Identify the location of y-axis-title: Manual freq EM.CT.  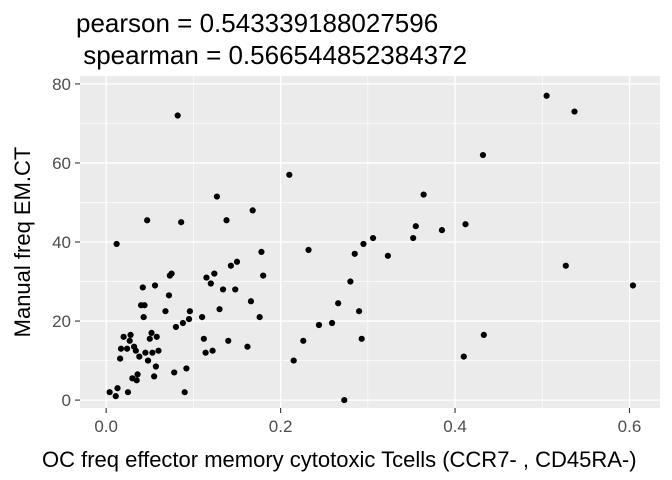
(22, 242).